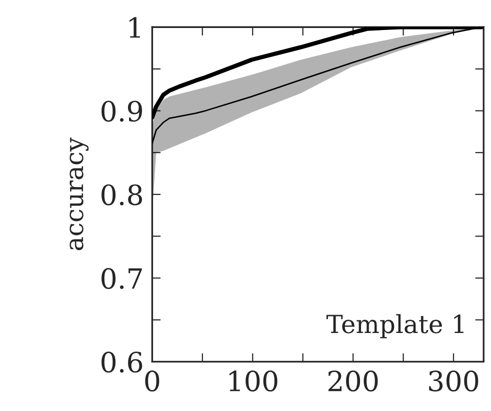 The width and height of the screenshot is (491, 411). What do you see at coordinates (353, 381) in the screenshot?
I see `x-tick-label: 200` at bounding box center [353, 381].